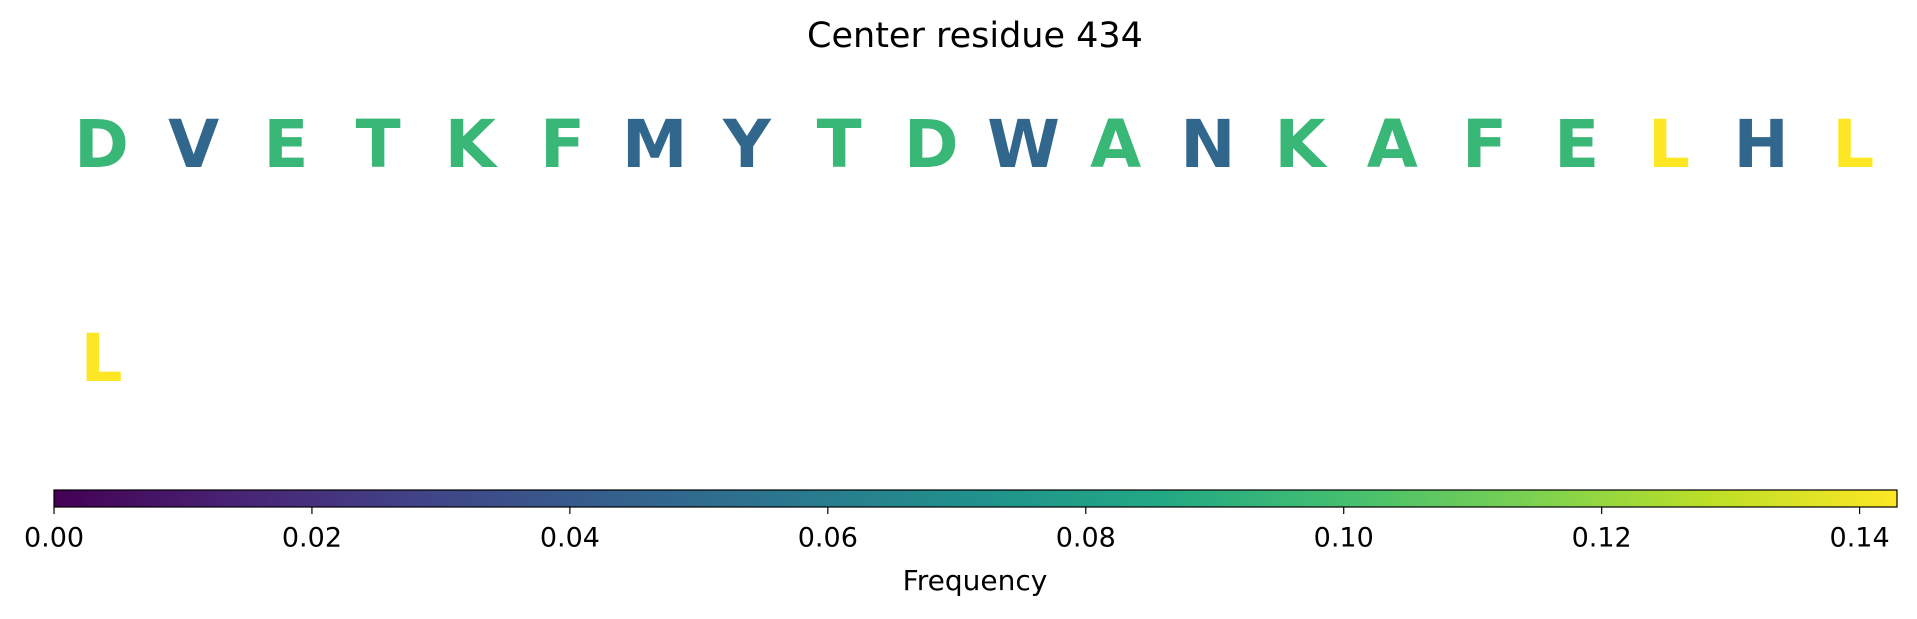 This screenshot has height=619, width=1917. Describe the element at coordinates (975, 580) in the screenshot. I see `colorbar-label: Frequency` at that location.